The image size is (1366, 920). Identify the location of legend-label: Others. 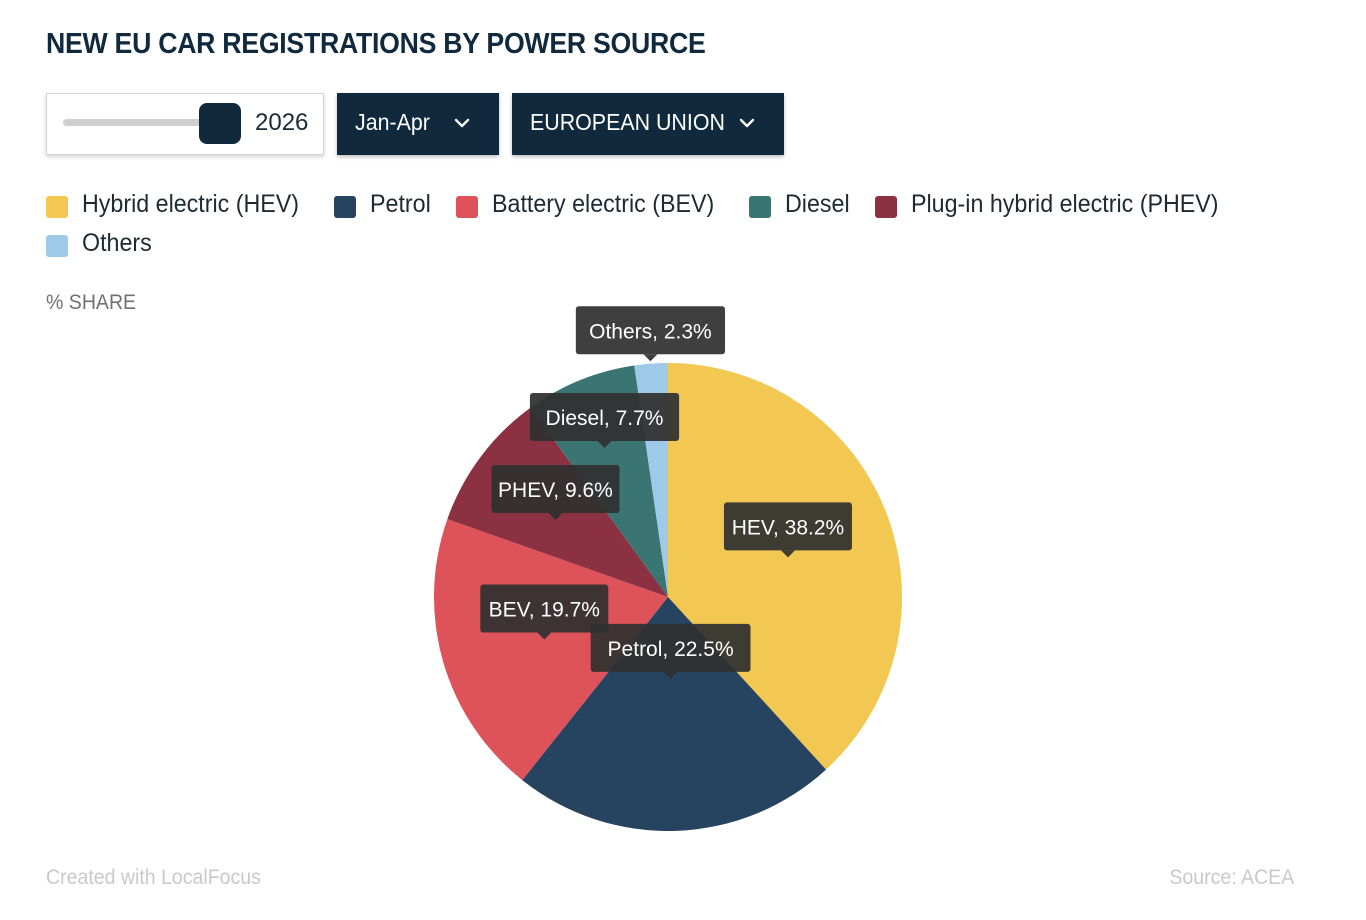
(117, 243).